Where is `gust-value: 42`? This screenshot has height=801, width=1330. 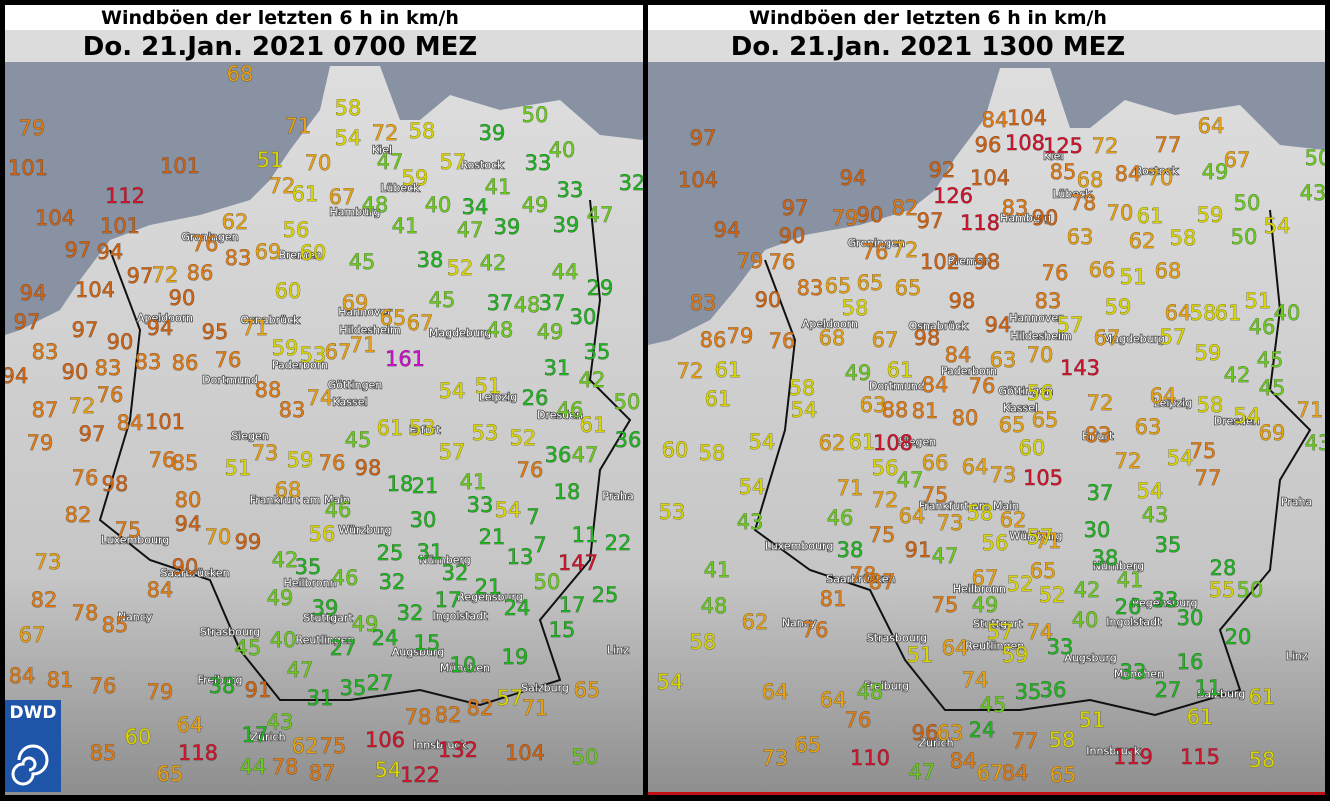
gust-value: 42 is located at coordinates (1087, 590).